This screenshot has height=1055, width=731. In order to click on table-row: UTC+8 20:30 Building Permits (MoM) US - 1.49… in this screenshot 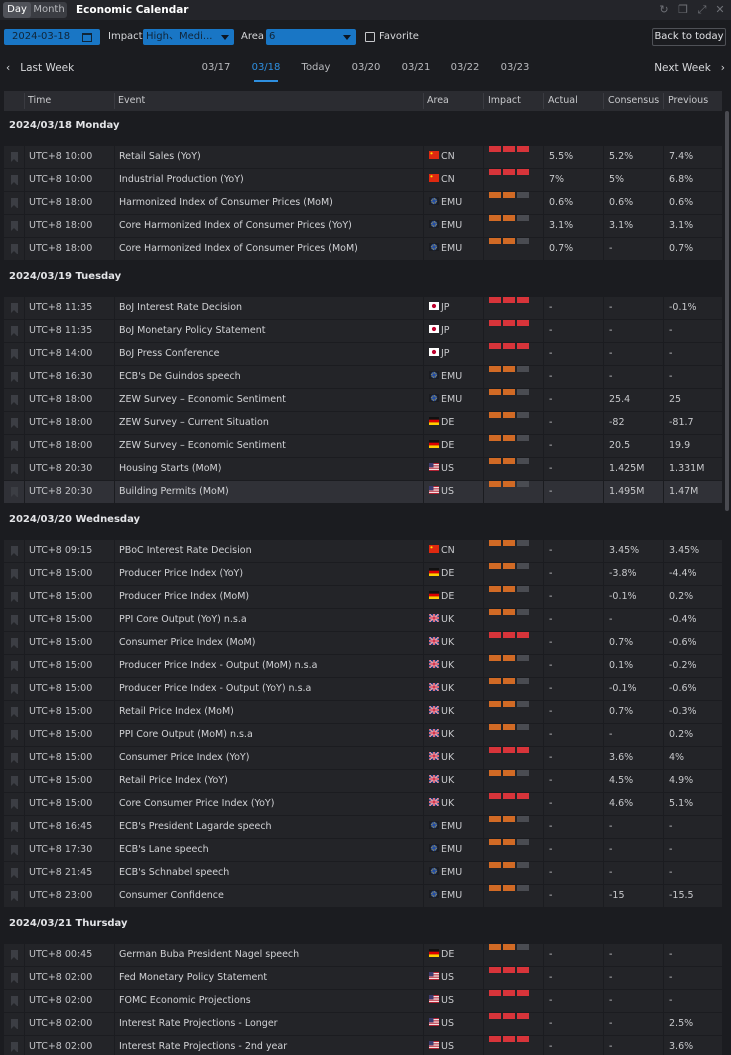, I will do `click(363, 492)`.